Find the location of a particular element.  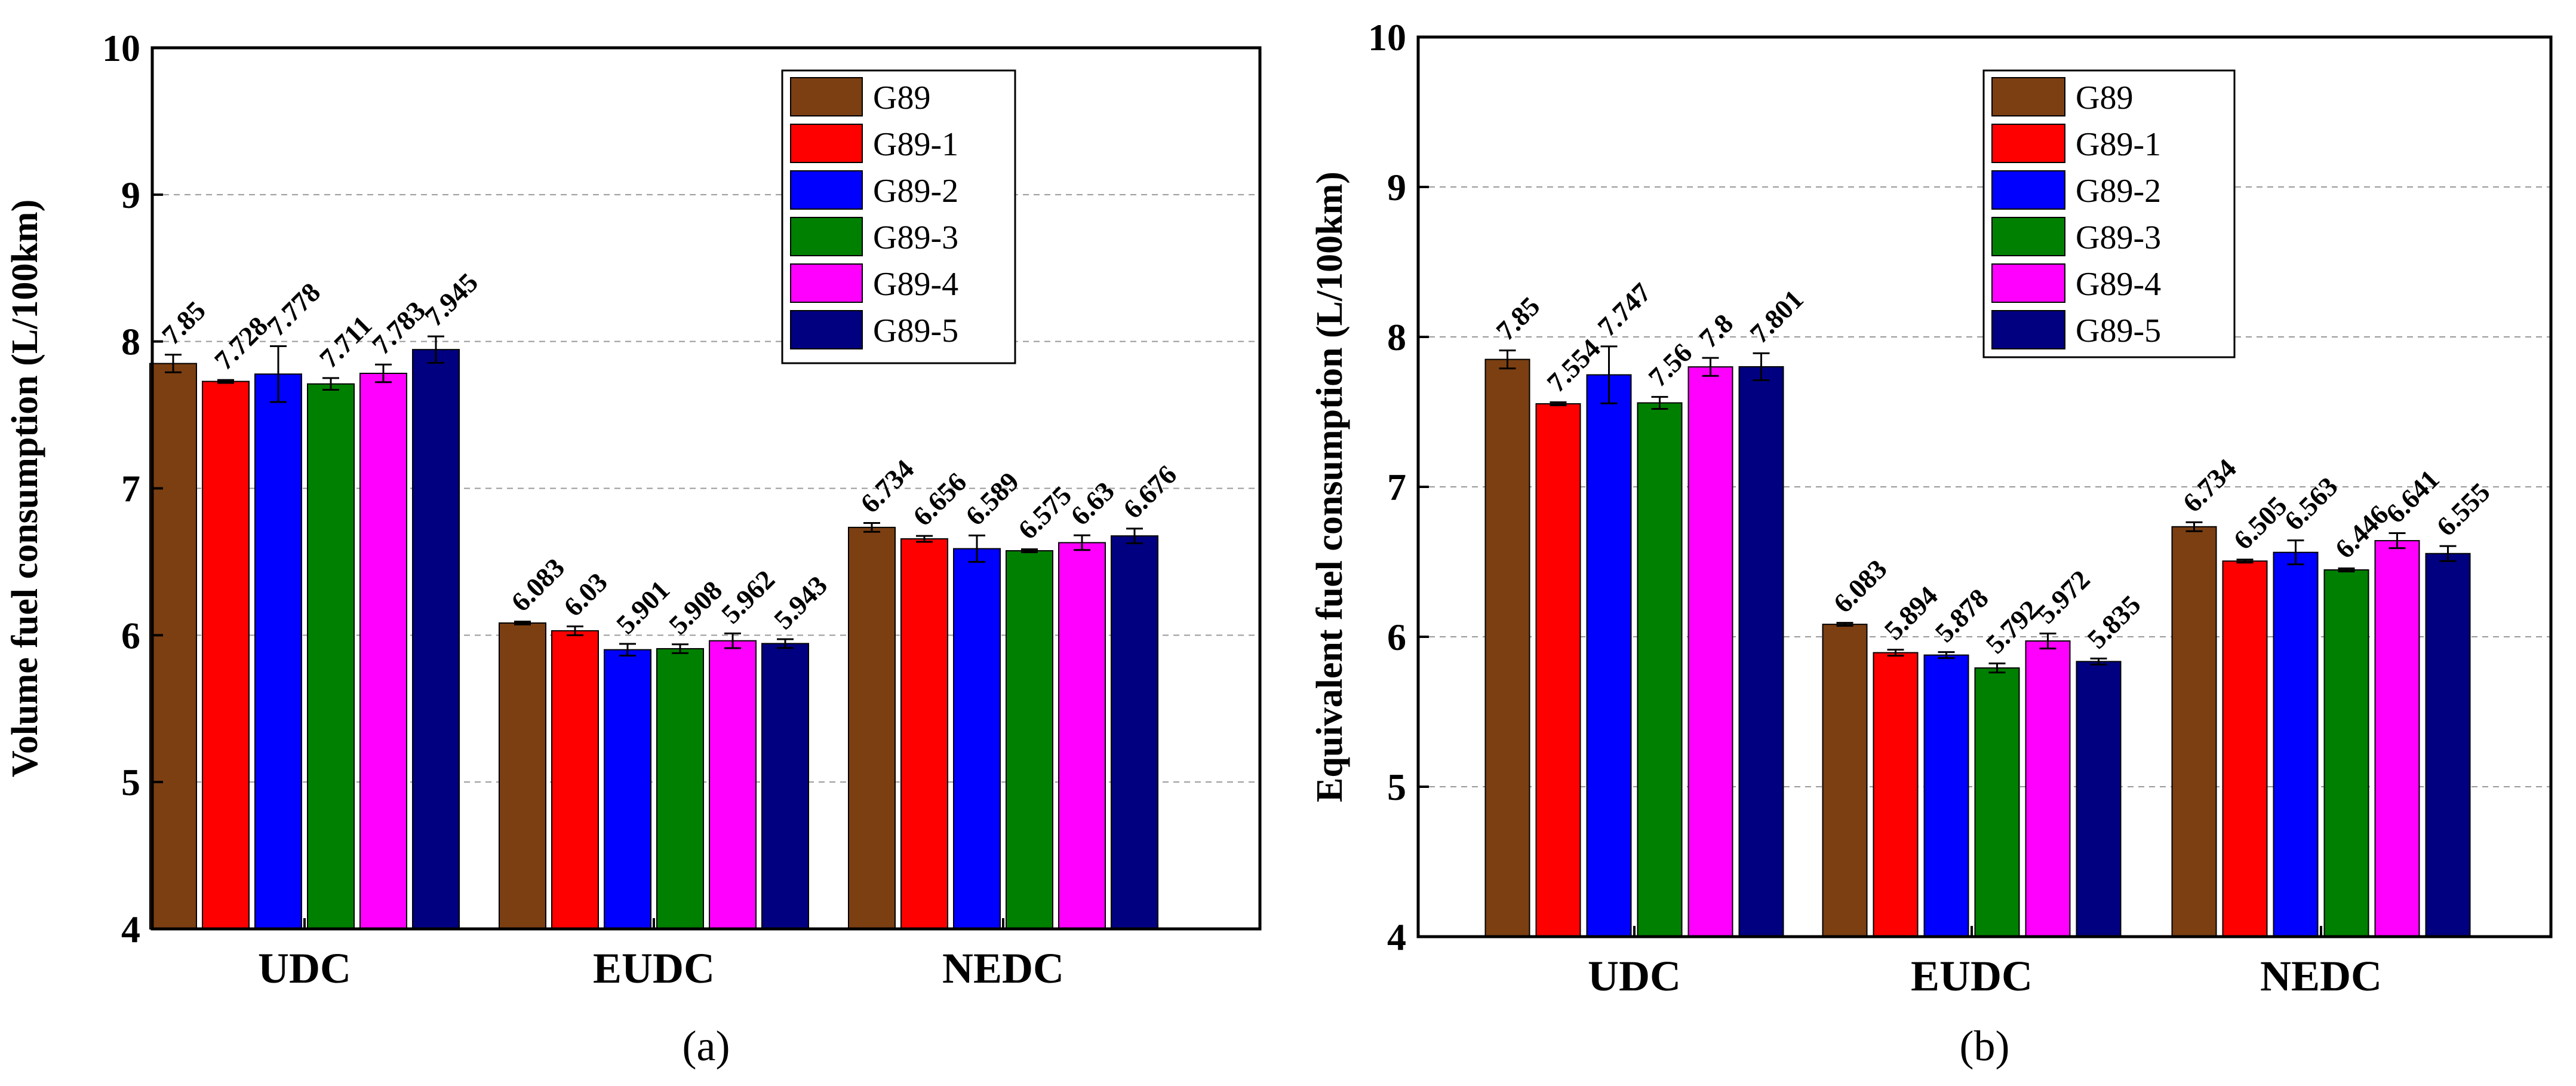

data-label: 5.943 is located at coordinates (800, 602).